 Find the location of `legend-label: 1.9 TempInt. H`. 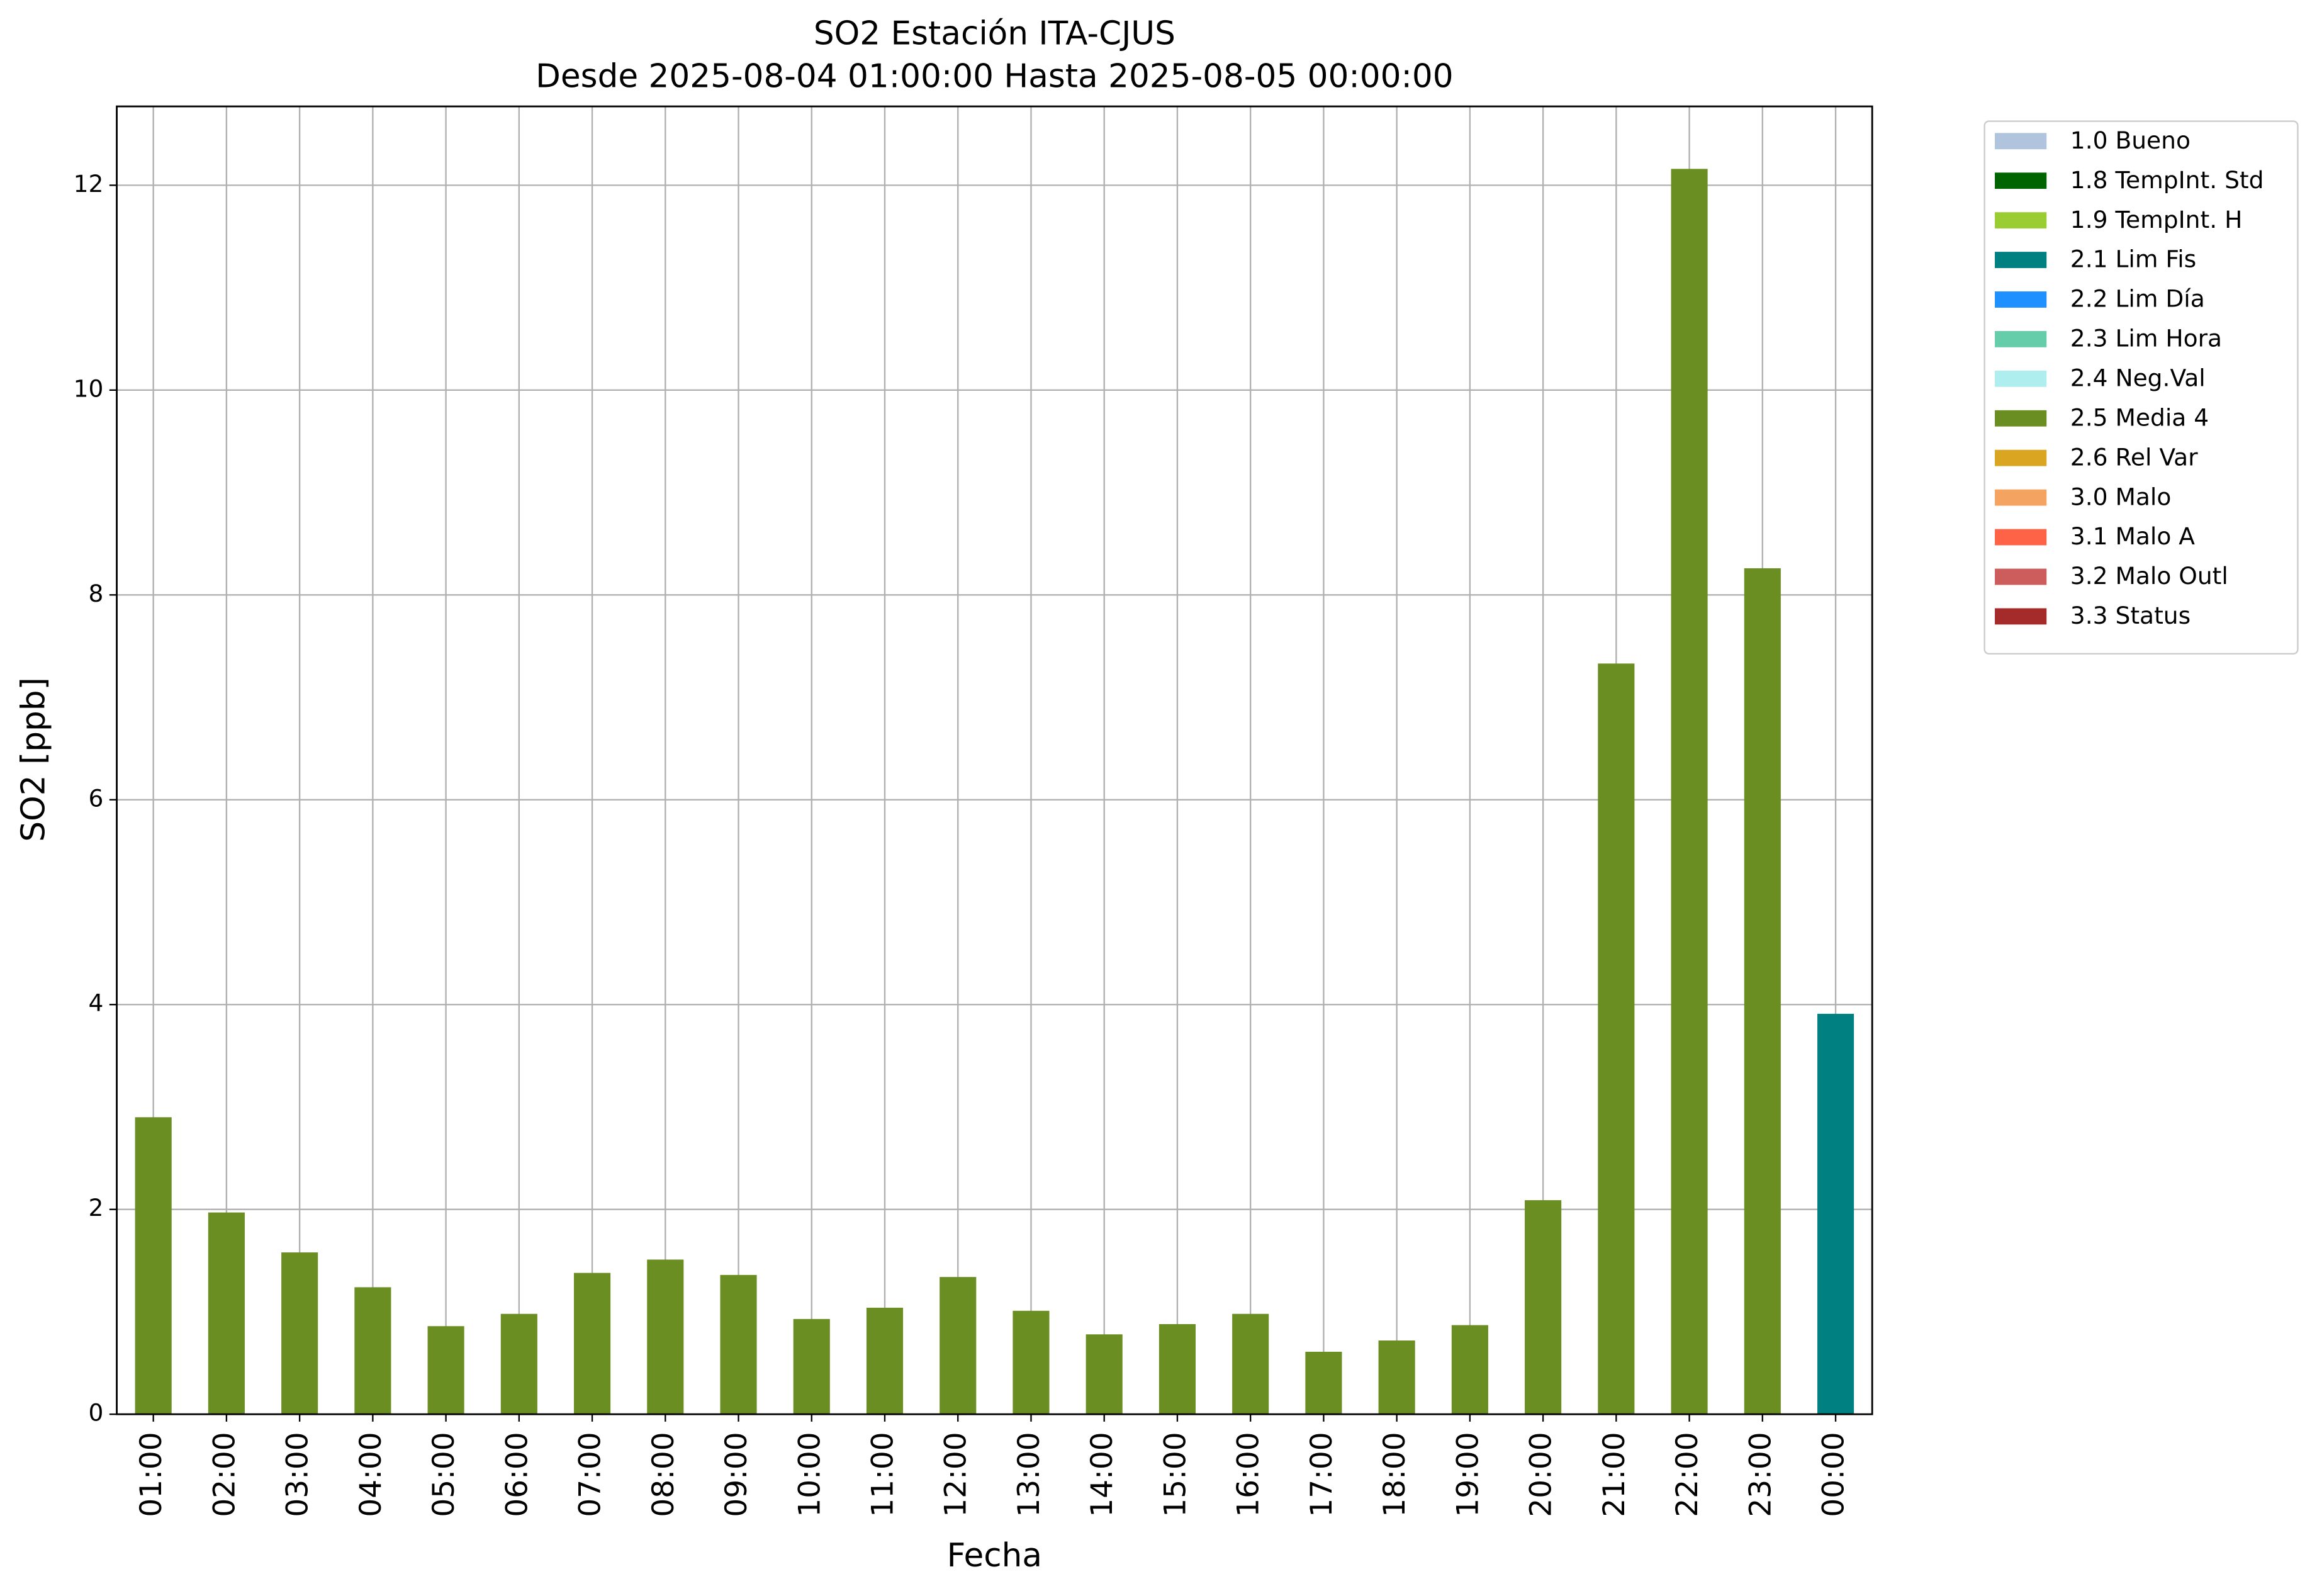

legend-label: 1.9 TempInt. H is located at coordinates (2156, 219).